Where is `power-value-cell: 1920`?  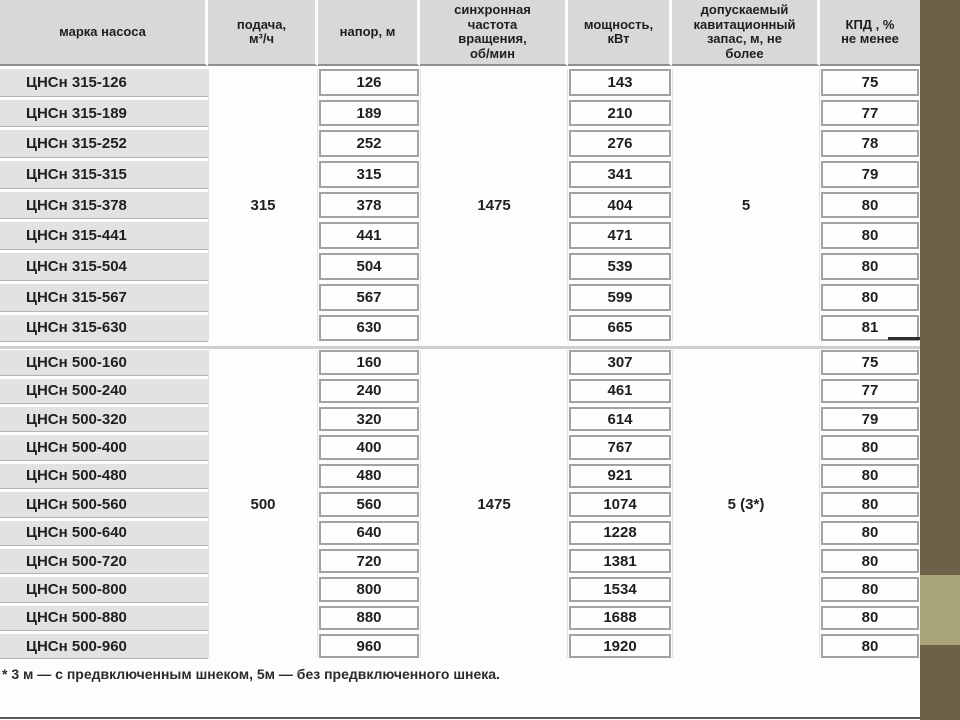 power-value-cell: 1920 is located at coordinates (620, 648).